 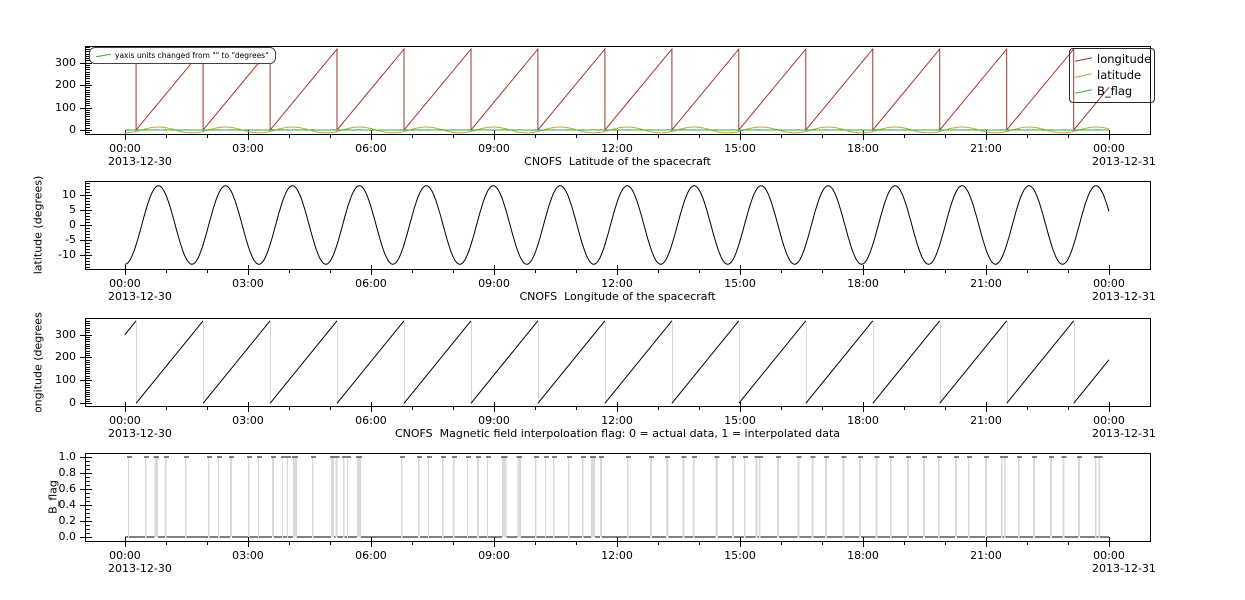 What do you see at coordinates (1112, 91) in the screenshot?
I see `legend-item-bflag: B_flag` at bounding box center [1112, 91].